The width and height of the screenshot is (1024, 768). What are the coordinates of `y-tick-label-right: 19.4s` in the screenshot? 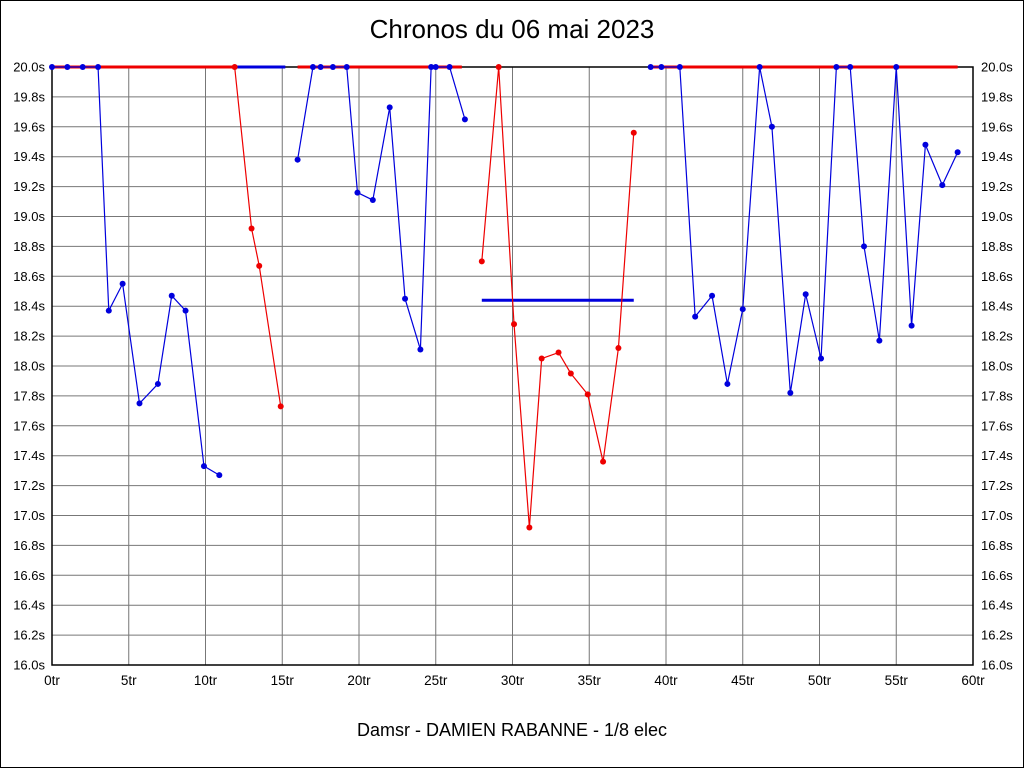 It's located at (997, 156).